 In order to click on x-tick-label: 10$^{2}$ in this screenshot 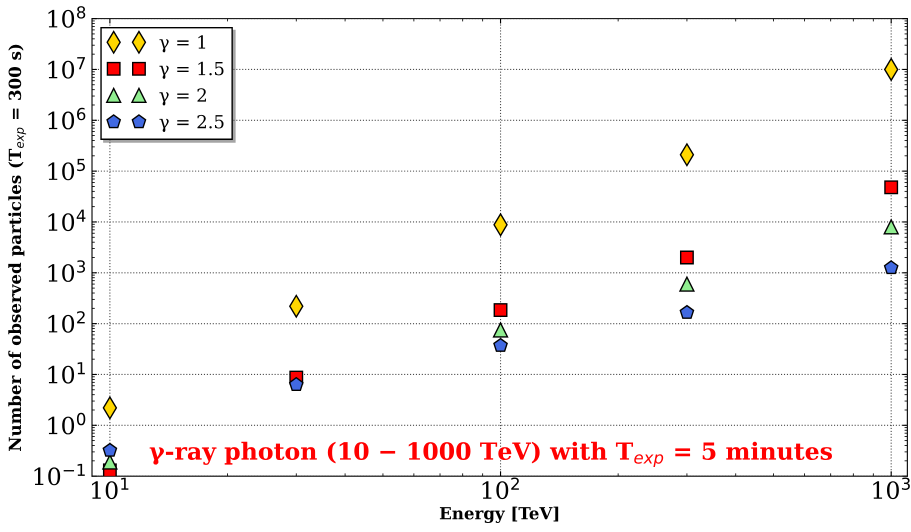, I will do `click(500, 488)`.